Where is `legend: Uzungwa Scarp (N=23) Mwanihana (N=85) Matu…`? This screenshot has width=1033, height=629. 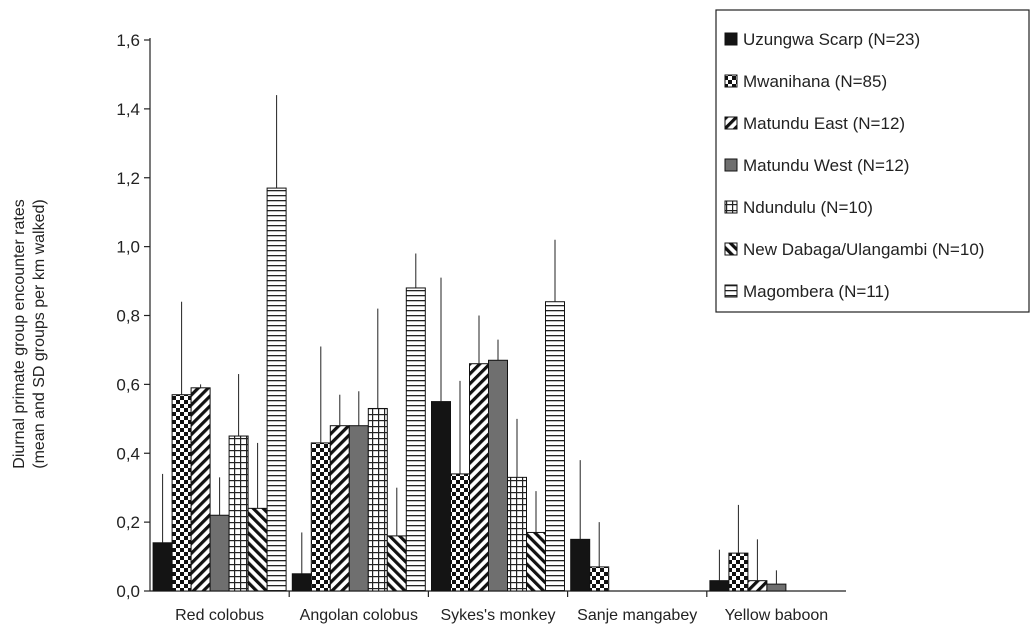
legend: Uzungwa Scarp (N=23) Mwanihana (N=85) Matu… is located at coordinates (872, 161).